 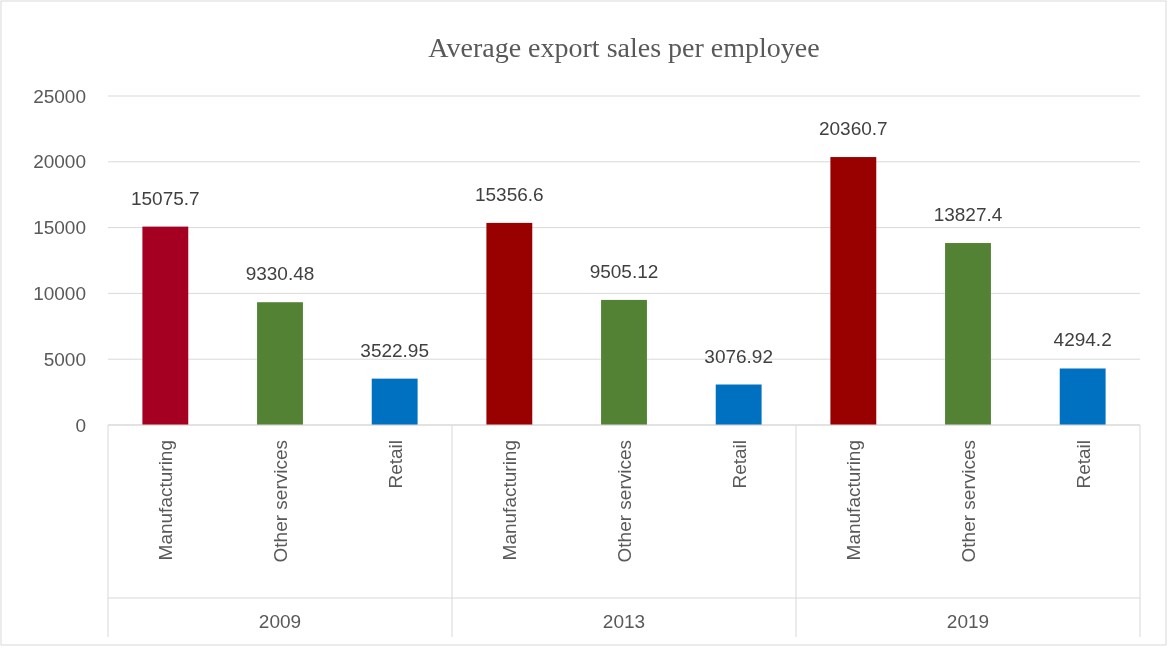 What do you see at coordinates (64, 359) in the screenshot?
I see `y-tick-label: 5000` at bounding box center [64, 359].